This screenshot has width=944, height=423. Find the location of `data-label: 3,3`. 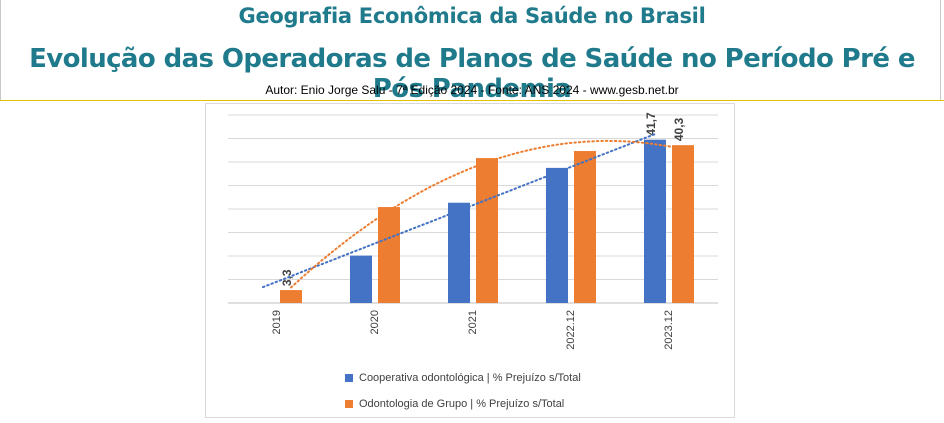

data-label: 3,3 is located at coordinates (287, 277).